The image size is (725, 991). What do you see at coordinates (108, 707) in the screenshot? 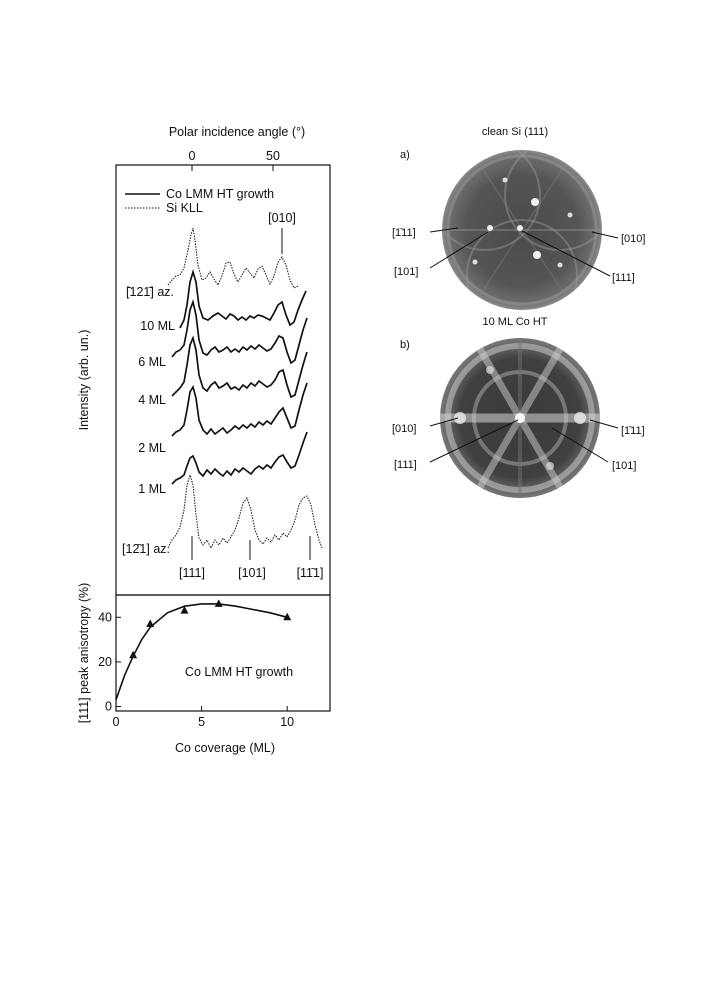
I see `y-tick-label: 0` at bounding box center [108, 707].